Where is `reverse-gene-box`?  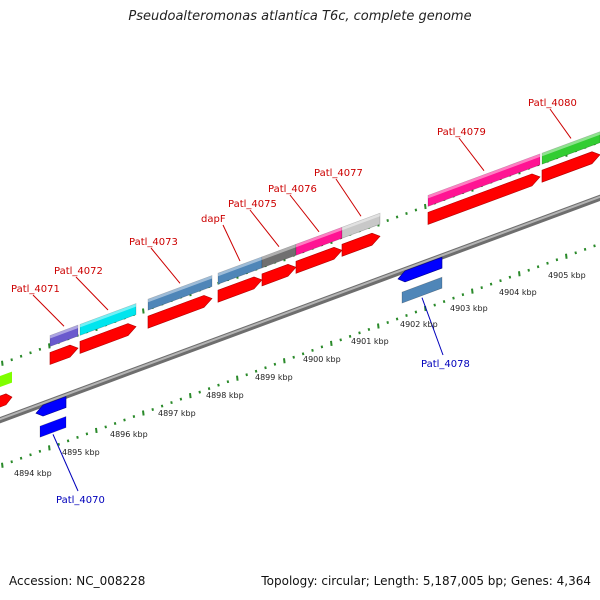
reverse-gene-box is located at coordinates (53, 427).